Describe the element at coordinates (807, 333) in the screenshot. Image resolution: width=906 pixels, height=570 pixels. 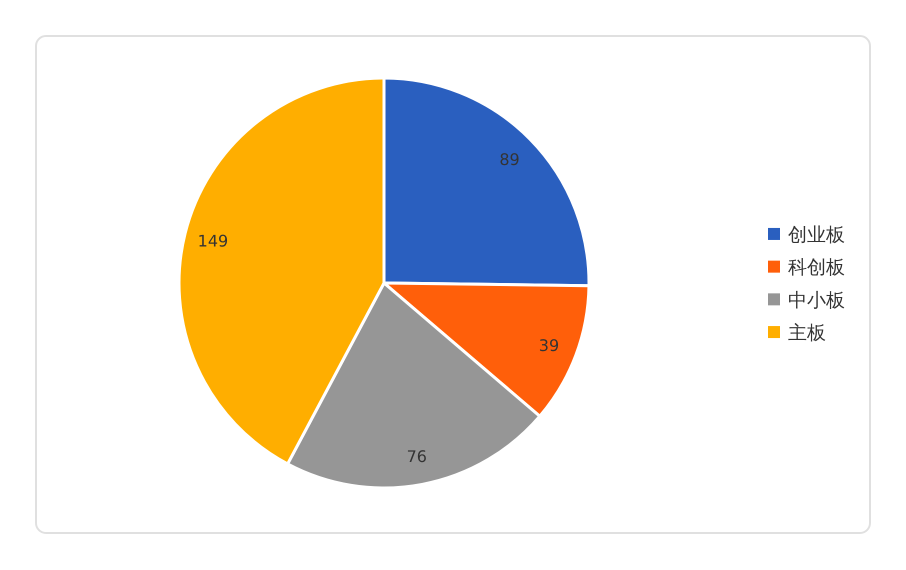
I see `legend-label: 主板` at that location.